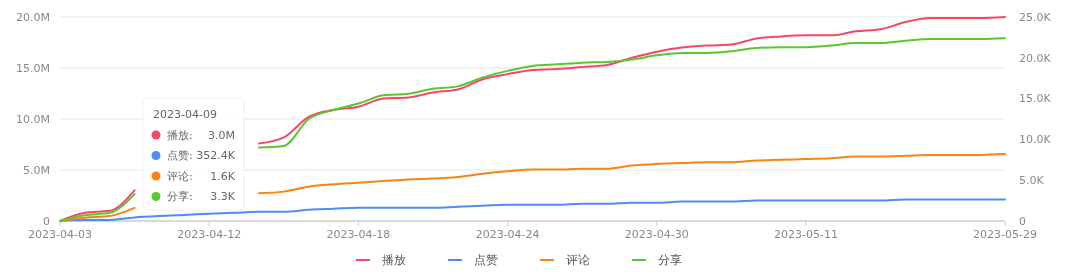  I want to click on y2-tick-label: 0, so click(1022, 221).